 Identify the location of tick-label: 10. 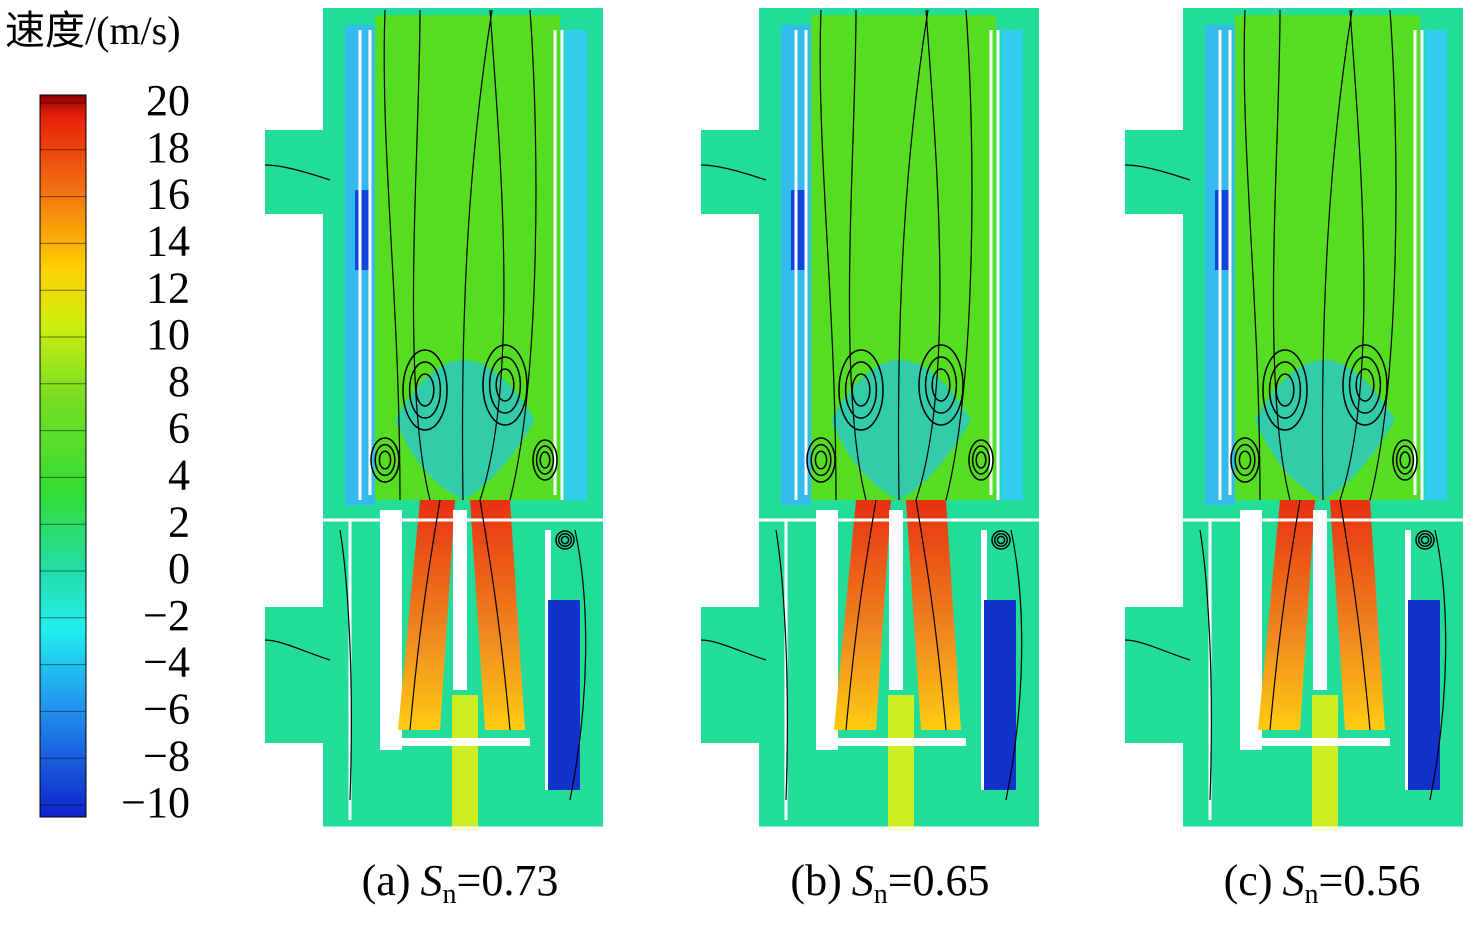
(168, 334).